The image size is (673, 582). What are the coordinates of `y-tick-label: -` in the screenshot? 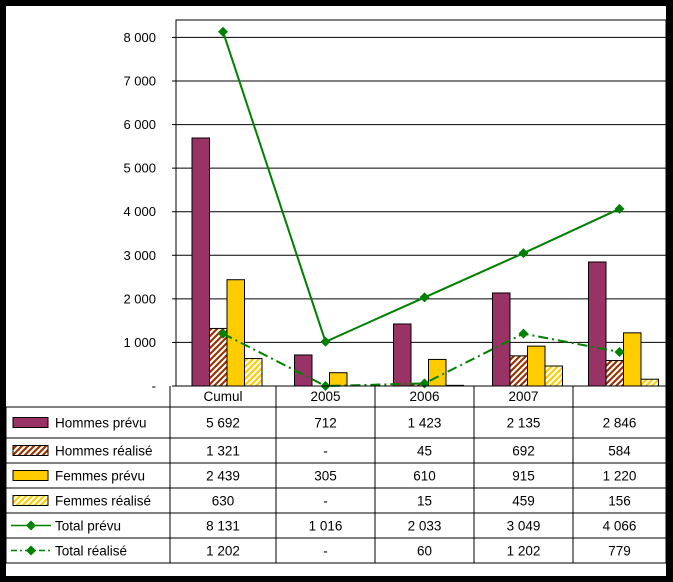 It's located at (154, 386).